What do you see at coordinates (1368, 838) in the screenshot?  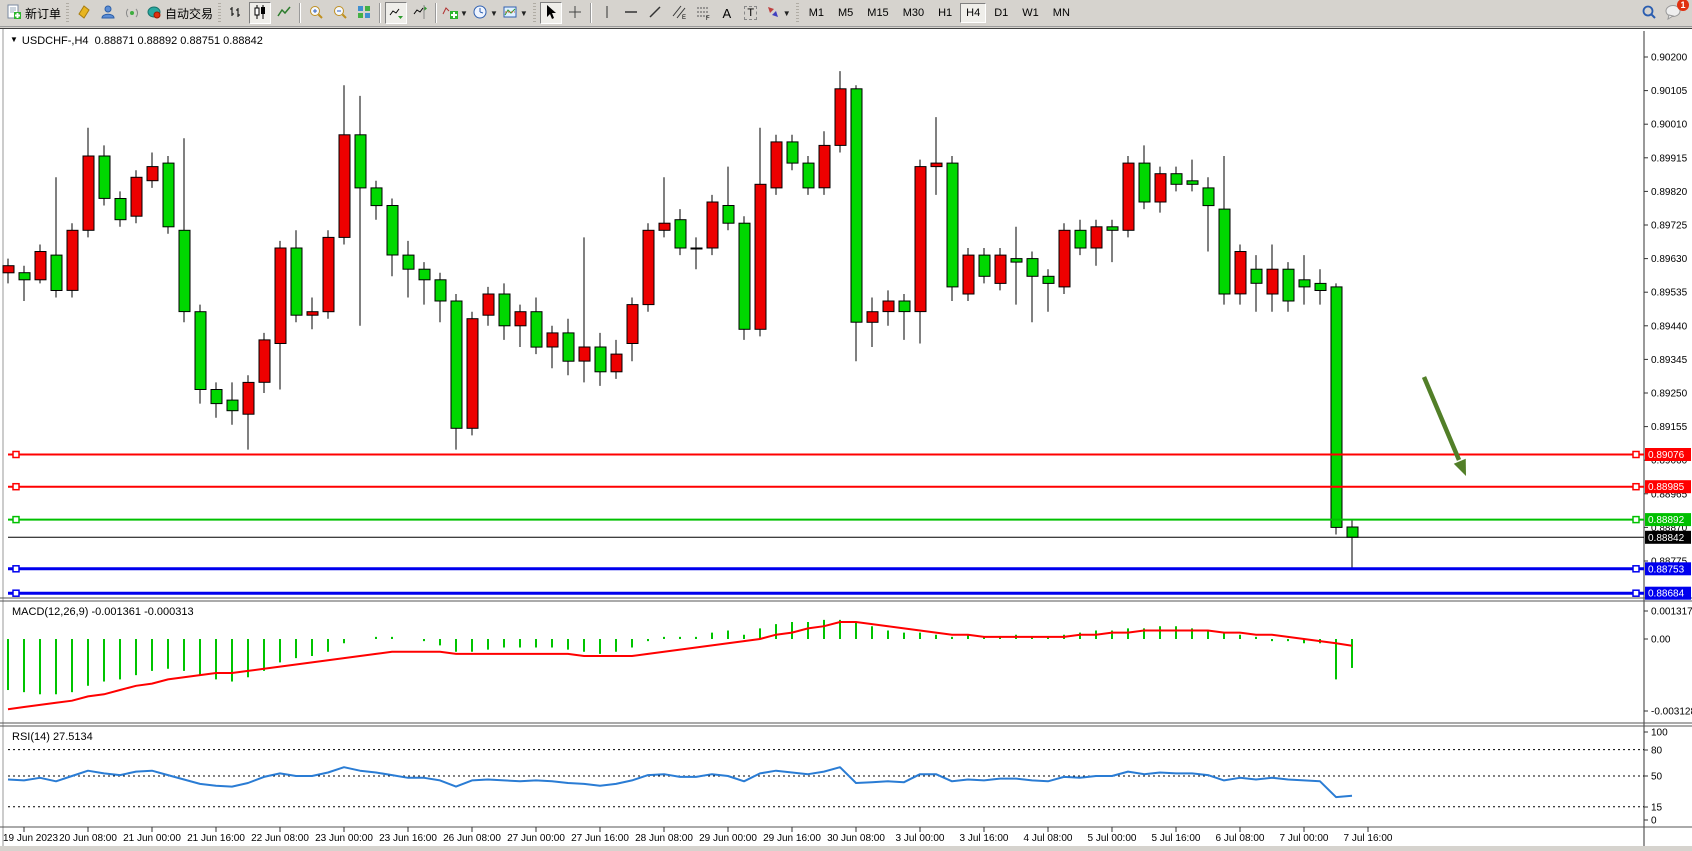 I see `time-axis-label: 7 Jul 16:00` at bounding box center [1368, 838].